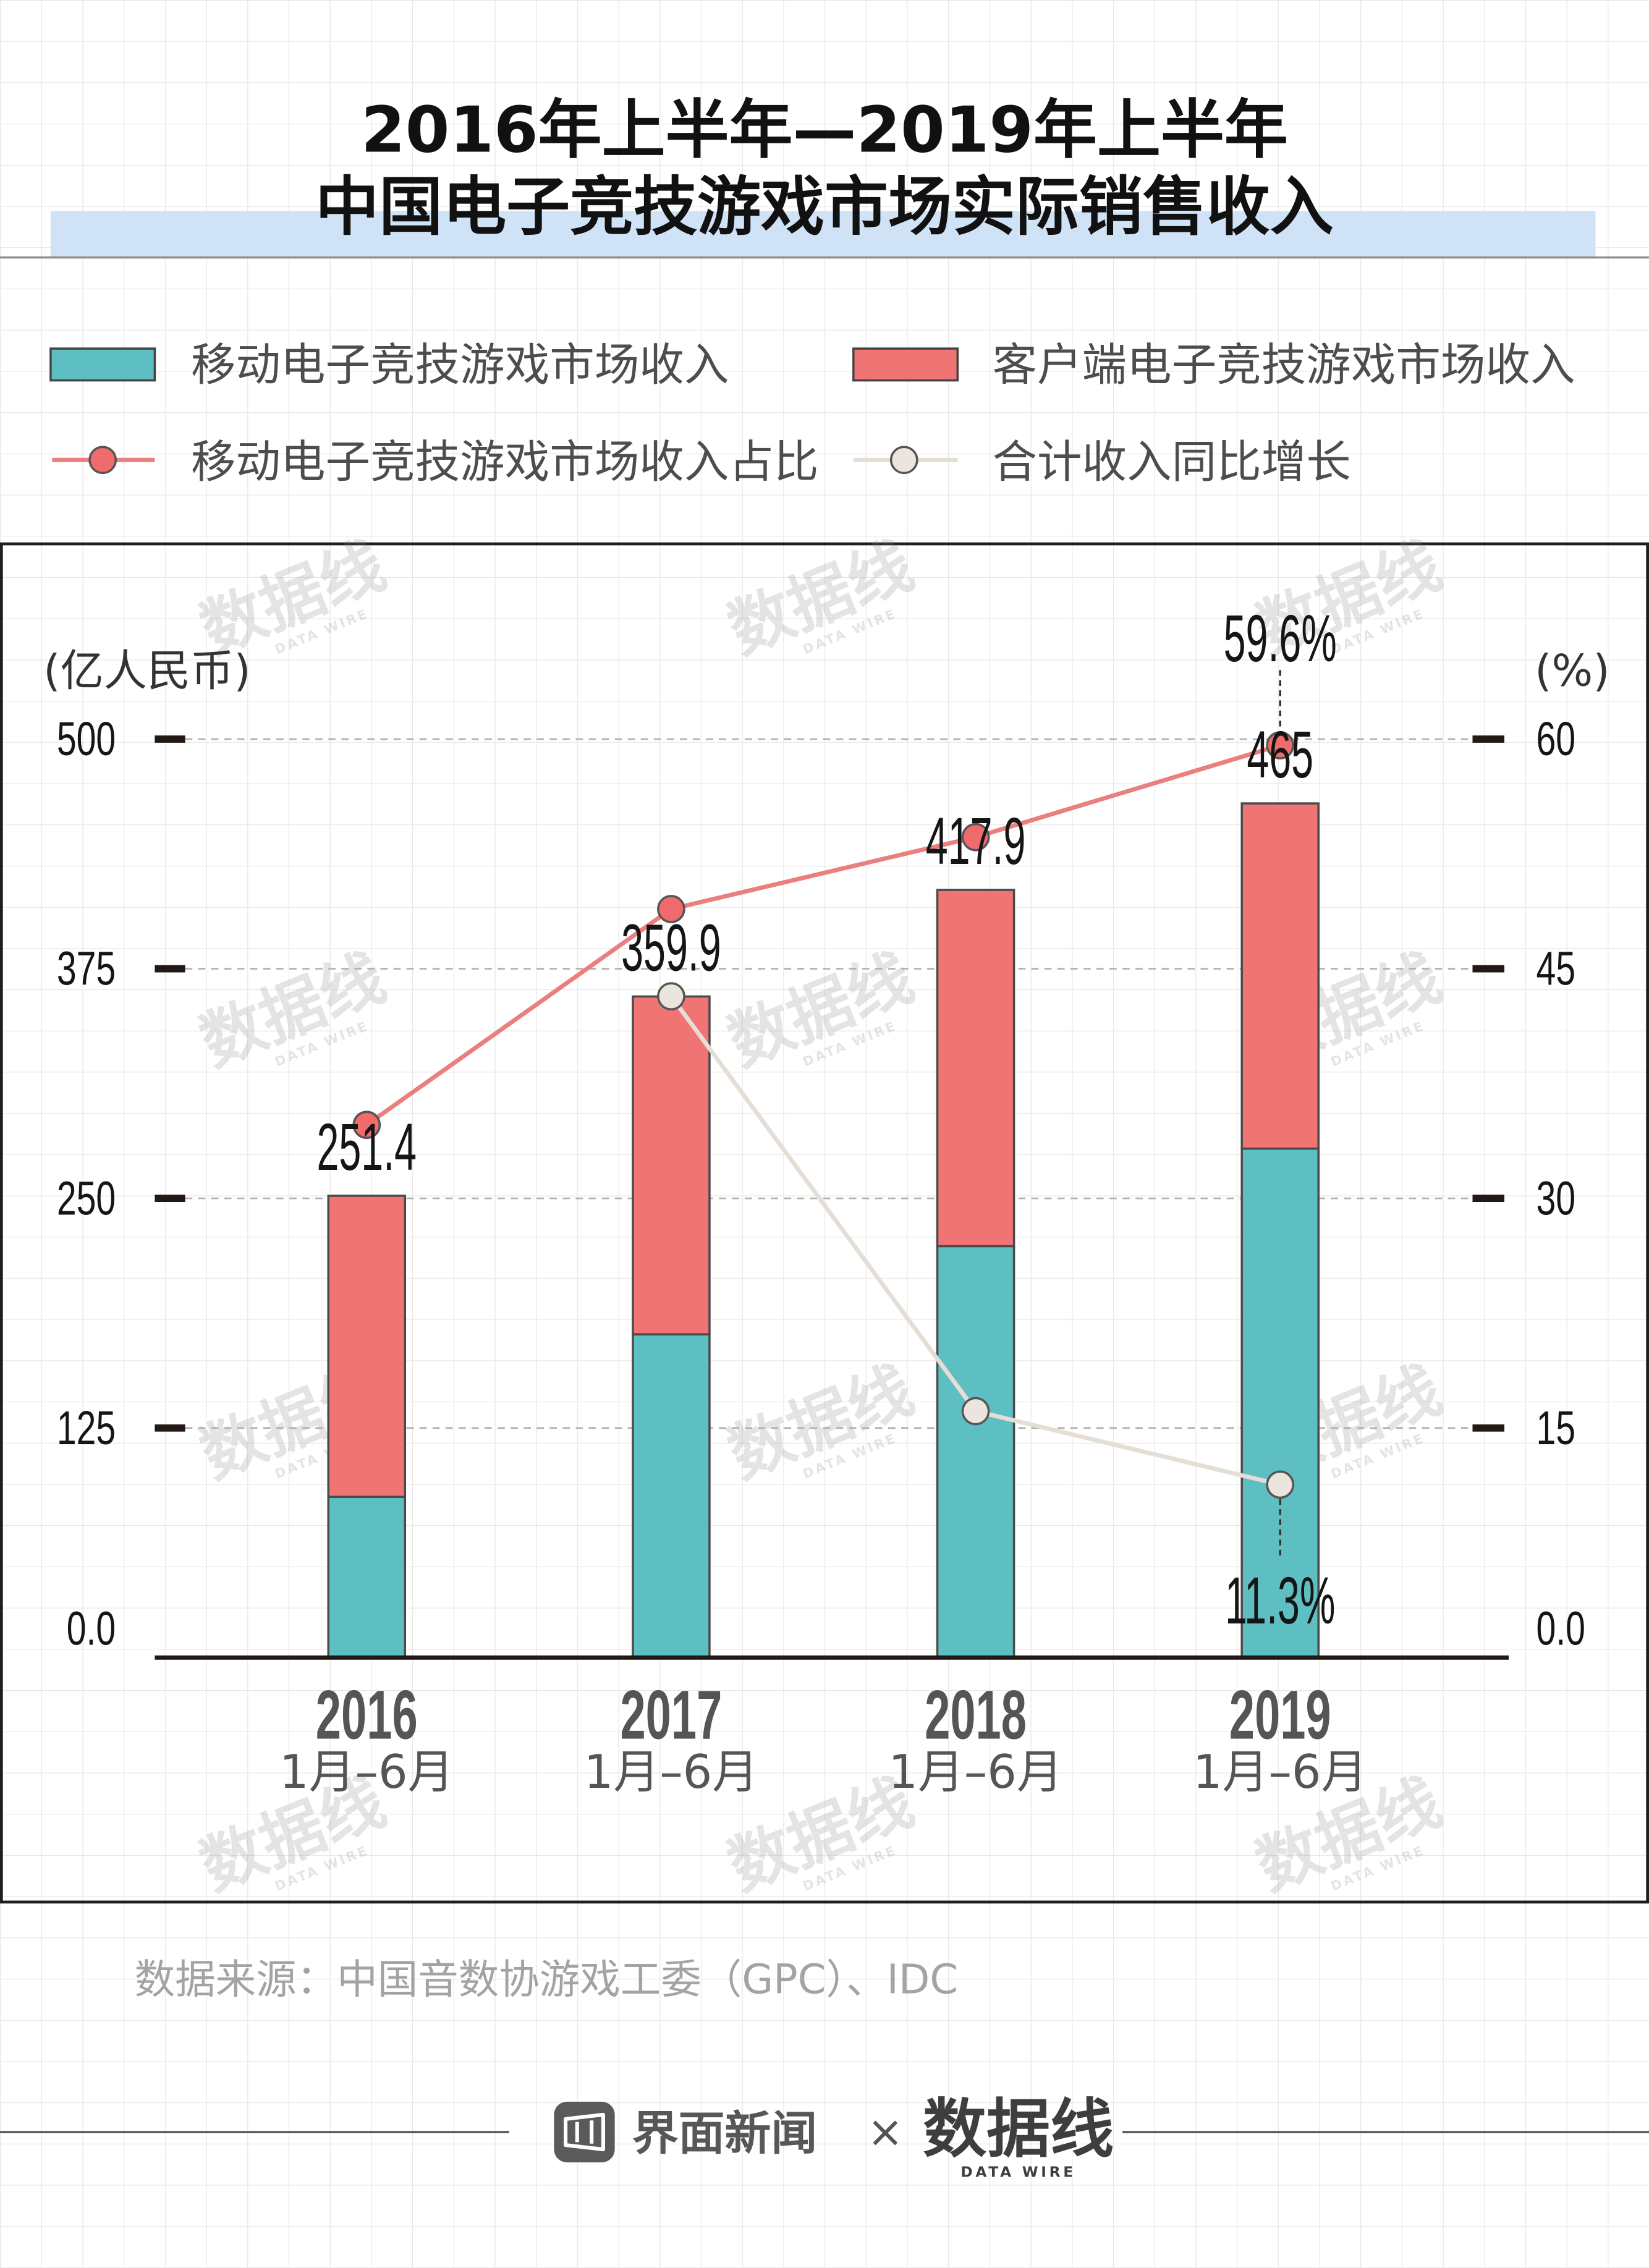  What do you see at coordinates (1280, 1485) in the screenshot?
I see `marker-yoy-growth-2019` at bounding box center [1280, 1485].